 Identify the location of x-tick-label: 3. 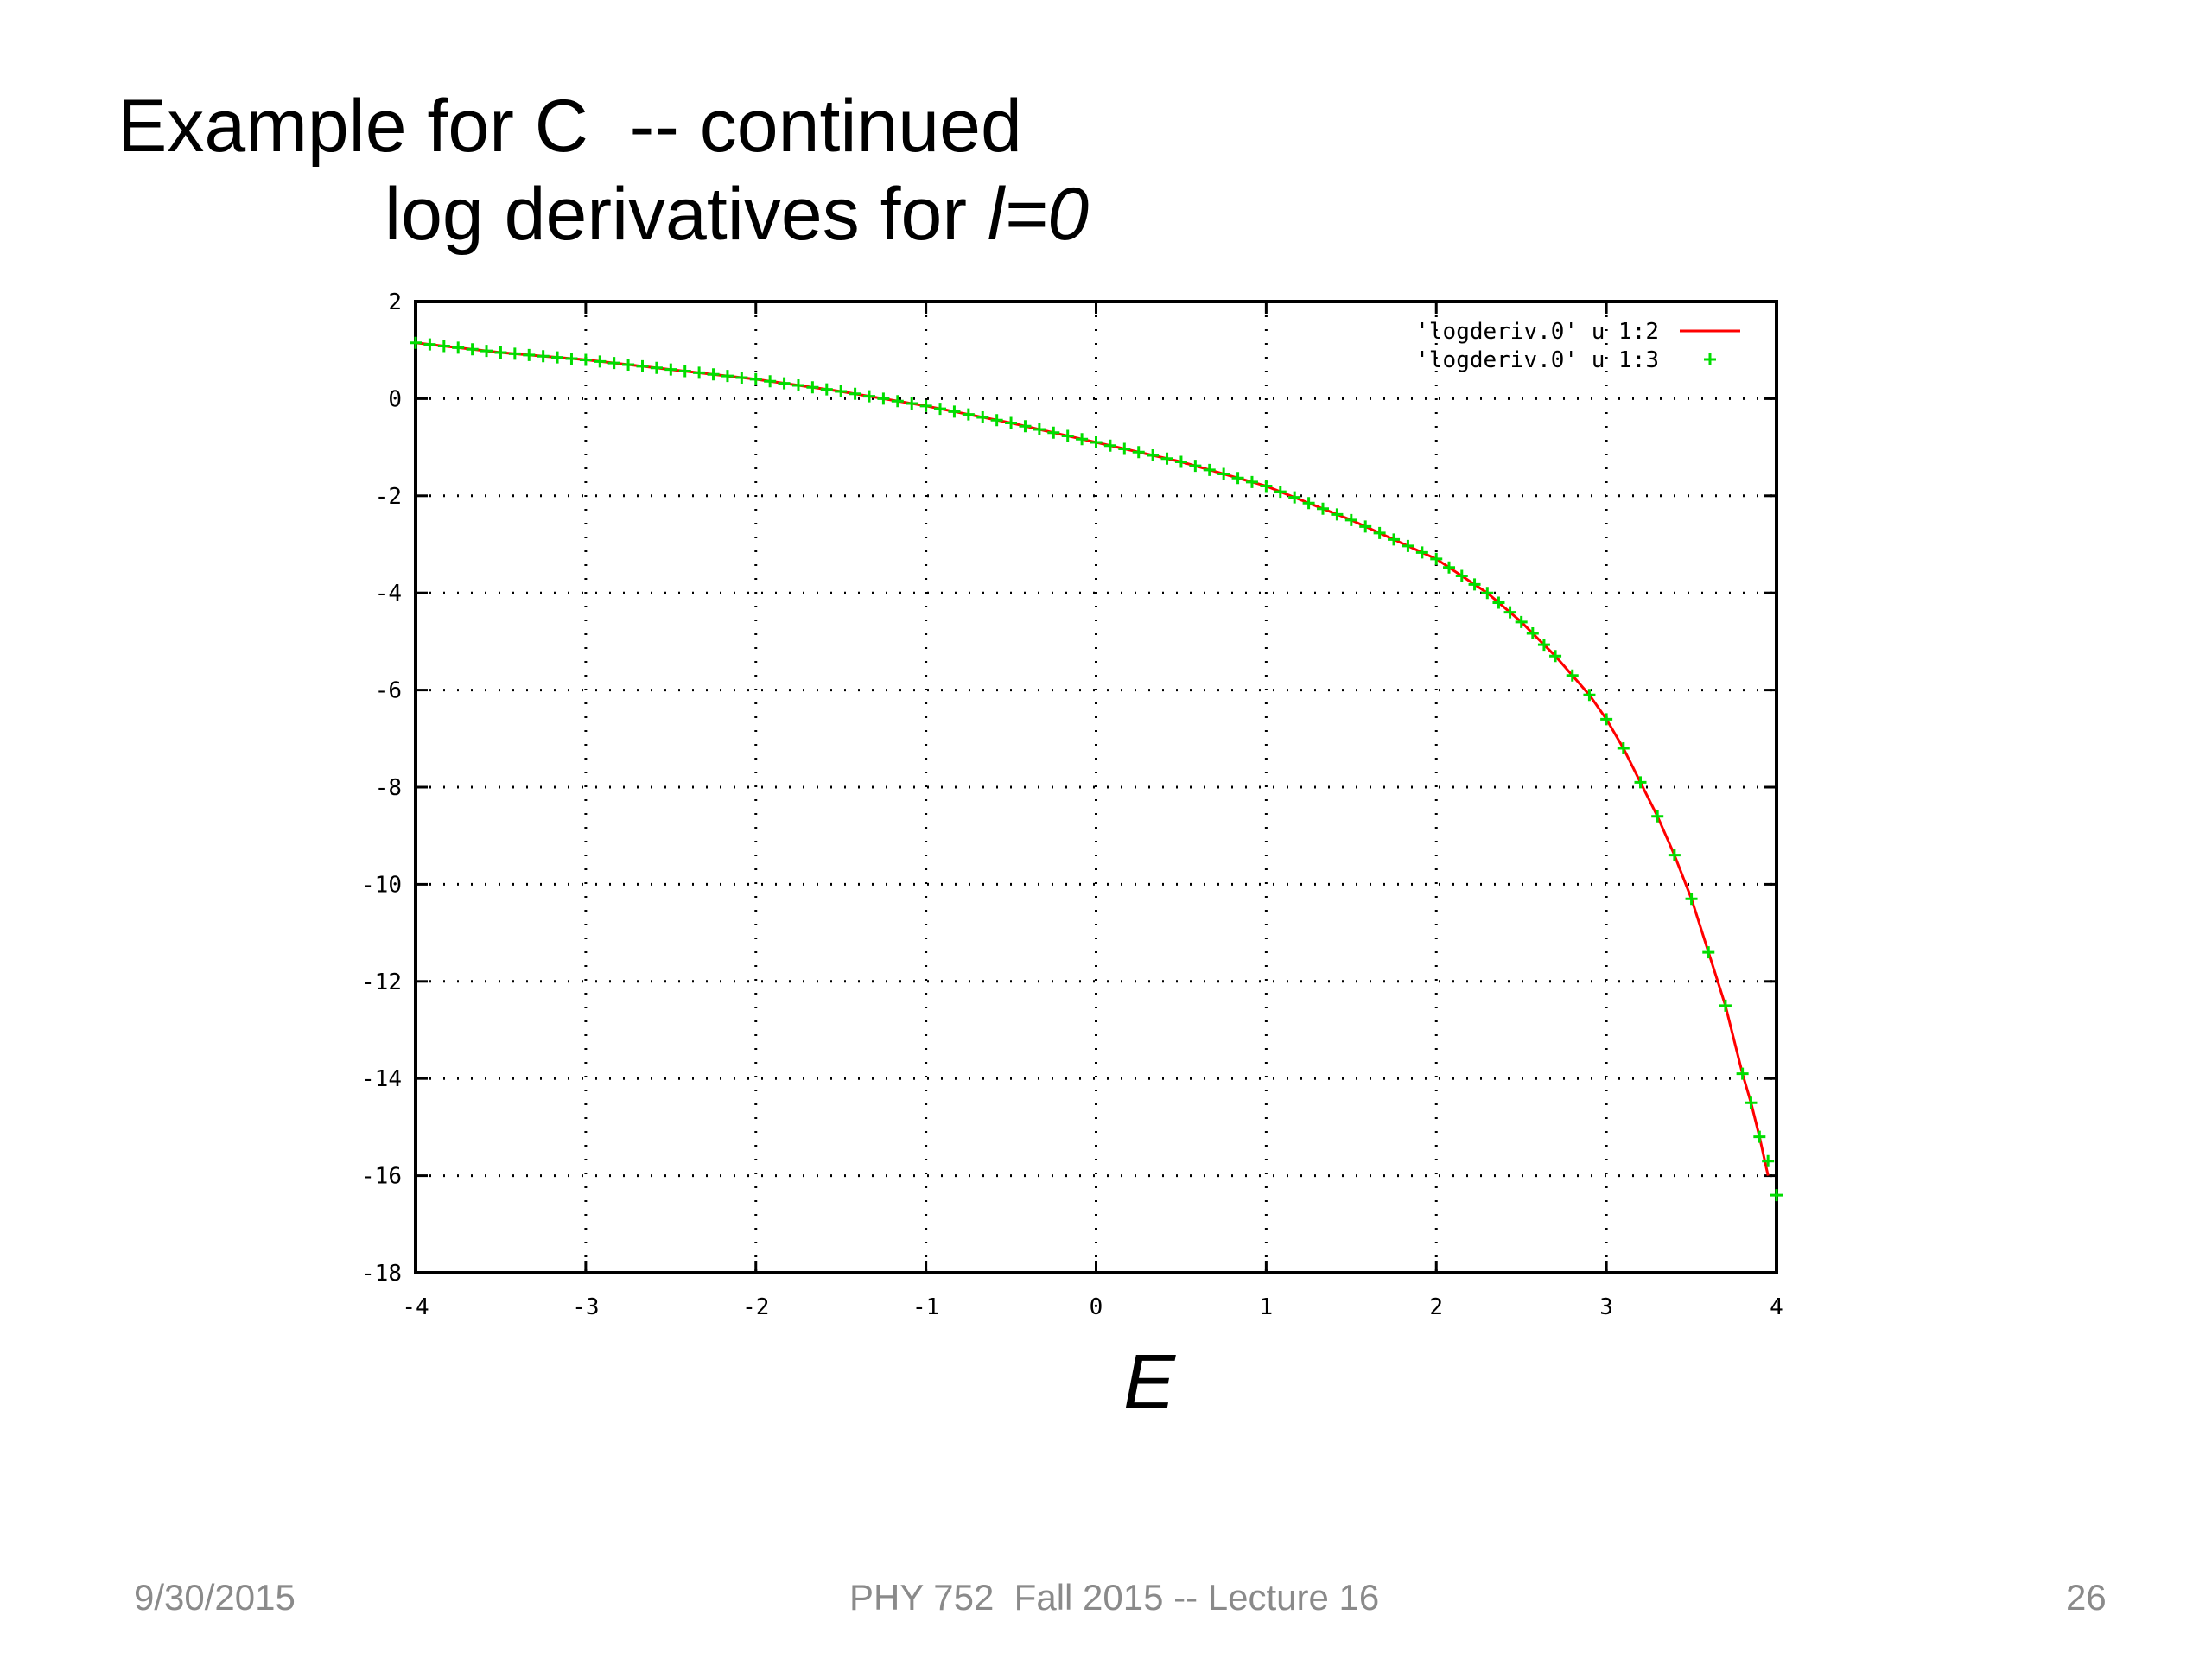
(1606, 1307).